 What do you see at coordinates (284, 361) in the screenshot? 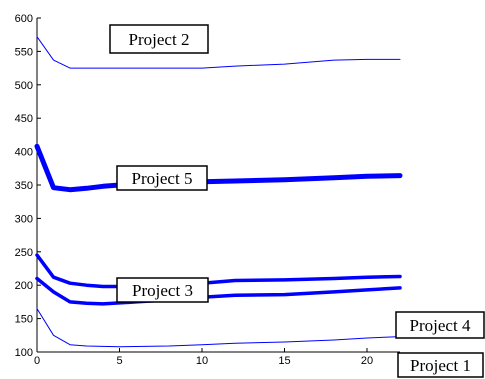
I see `x-tick-label: 15` at bounding box center [284, 361].